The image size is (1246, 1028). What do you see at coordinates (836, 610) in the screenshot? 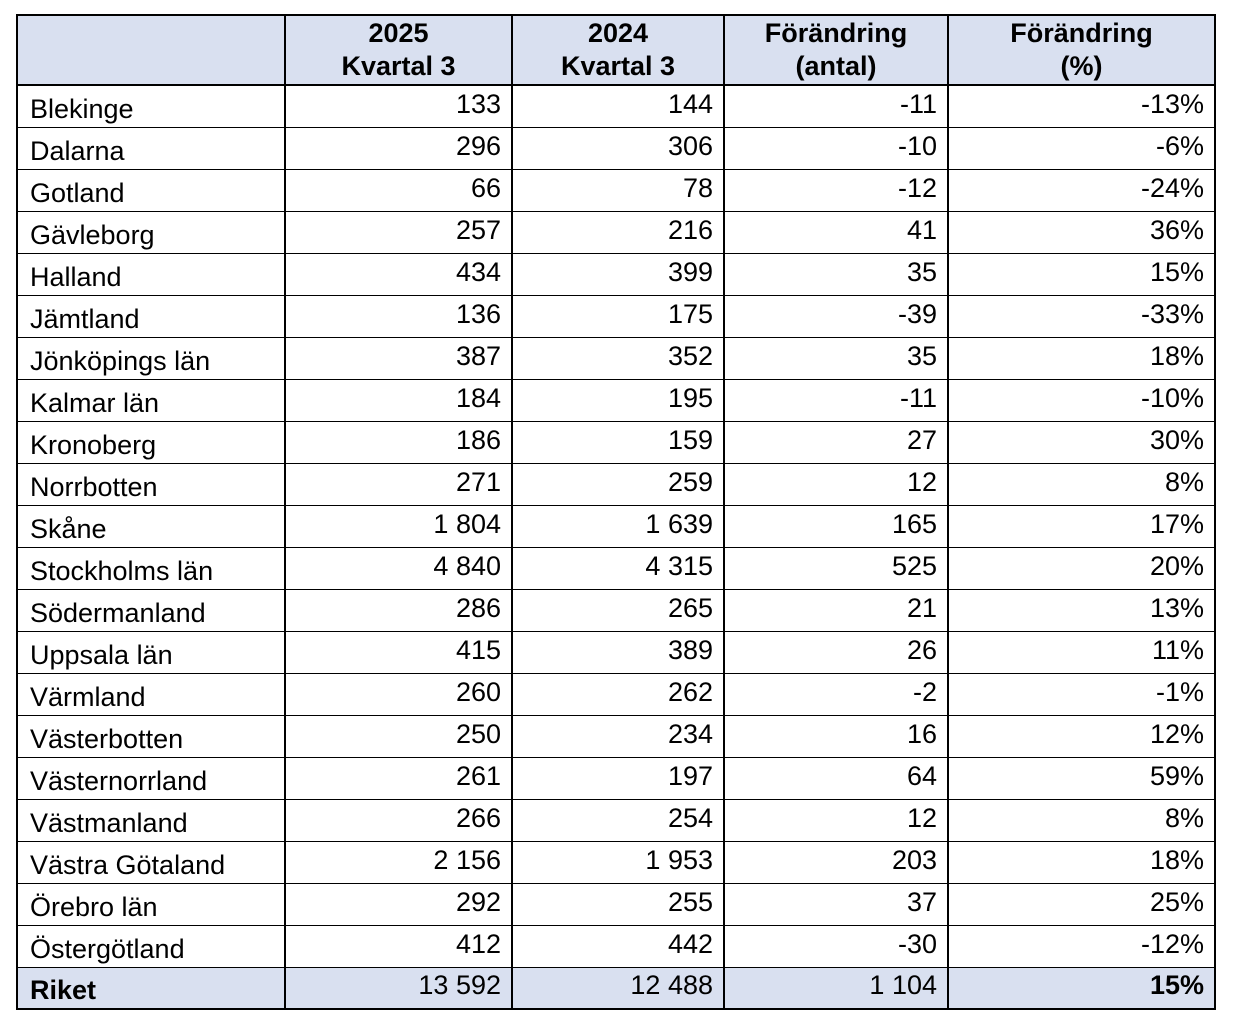
I see `change-count-cell: 21` at bounding box center [836, 610].